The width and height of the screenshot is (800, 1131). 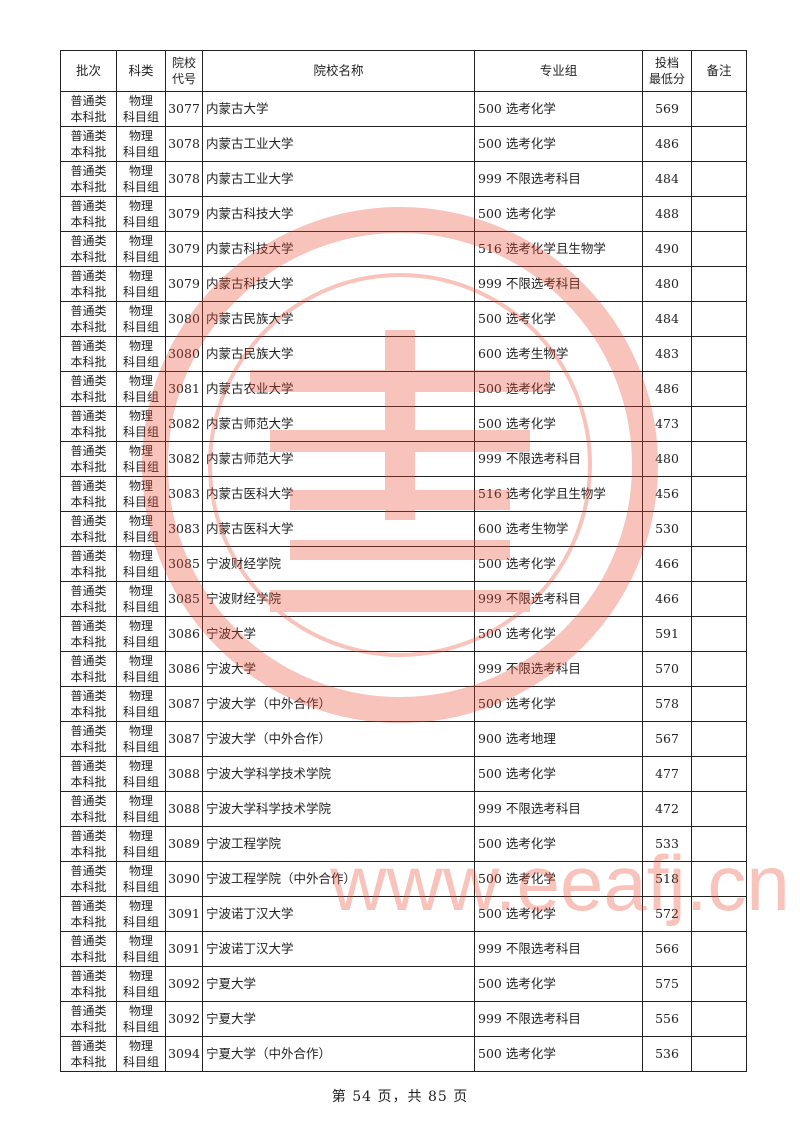 What do you see at coordinates (184, 179) in the screenshot?
I see `cell-school-code: 3078` at bounding box center [184, 179].